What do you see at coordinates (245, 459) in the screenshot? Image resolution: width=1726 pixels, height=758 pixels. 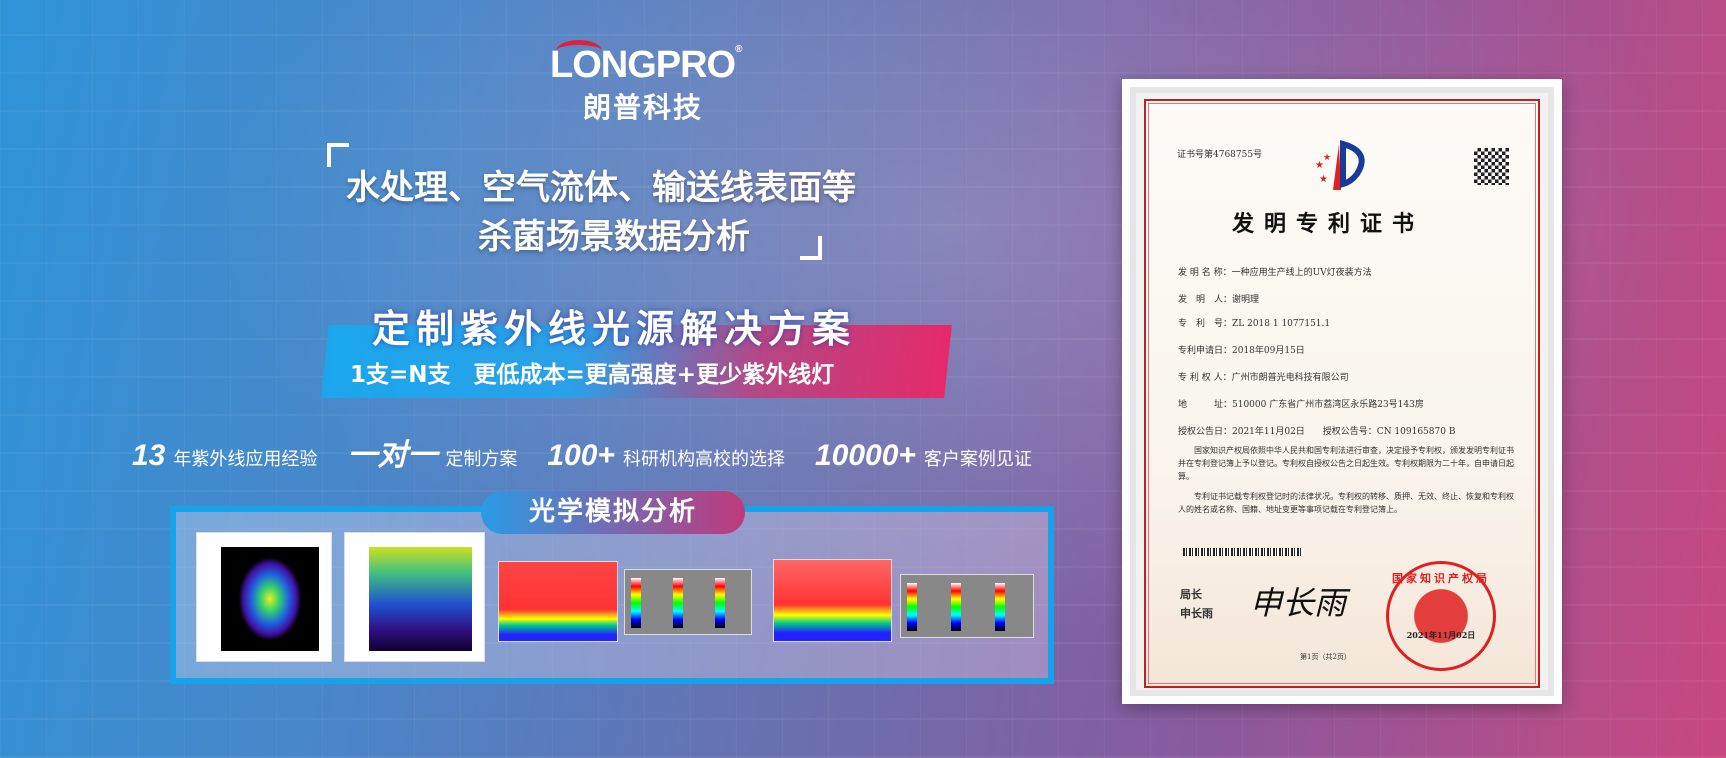 I see `stat-label: 年紫外线应用经验` at bounding box center [245, 459].